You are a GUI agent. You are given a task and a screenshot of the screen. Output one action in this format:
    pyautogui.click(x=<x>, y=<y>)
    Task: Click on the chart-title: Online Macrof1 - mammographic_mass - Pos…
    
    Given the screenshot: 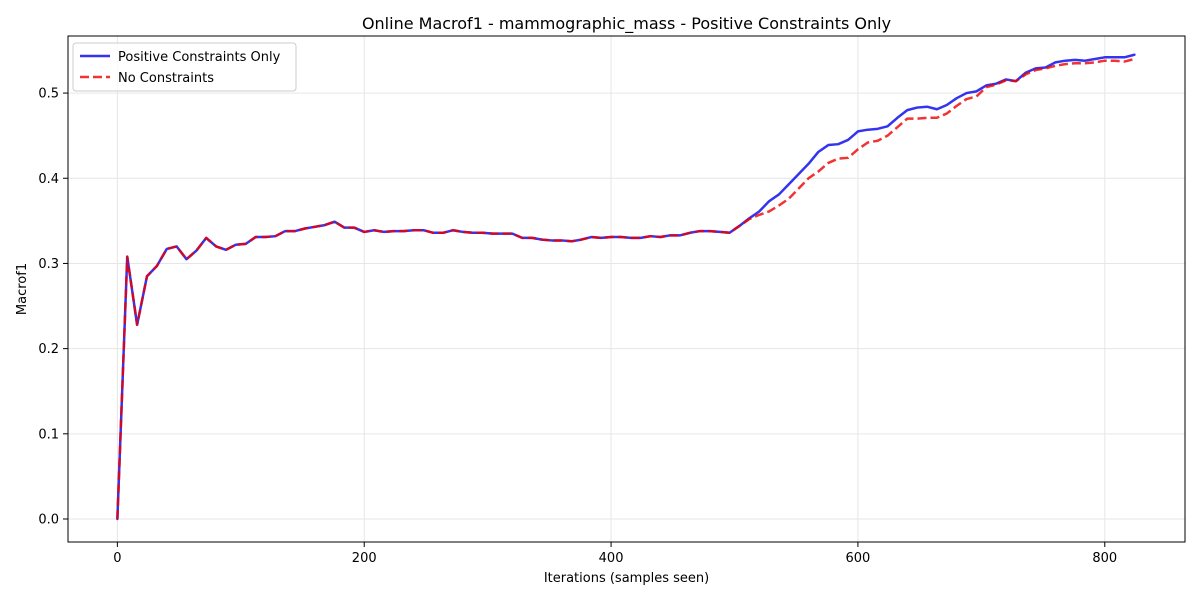 What is the action you would take?
    pyautogui.click(x=626, y=24)
    